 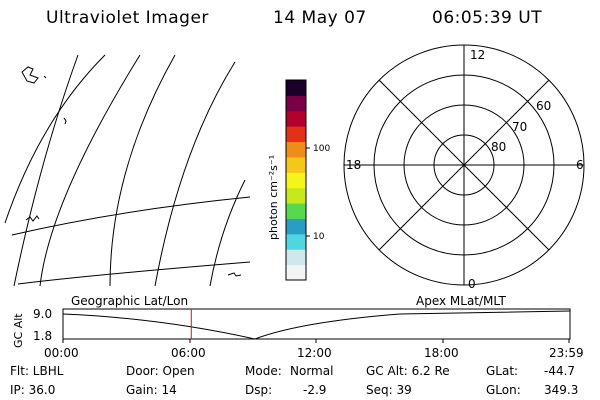 What do you see at coordinates (441, 353) in the screenshot?
I see `timeline-xtick-1800: 18:00` at bounding box center [441, 353].